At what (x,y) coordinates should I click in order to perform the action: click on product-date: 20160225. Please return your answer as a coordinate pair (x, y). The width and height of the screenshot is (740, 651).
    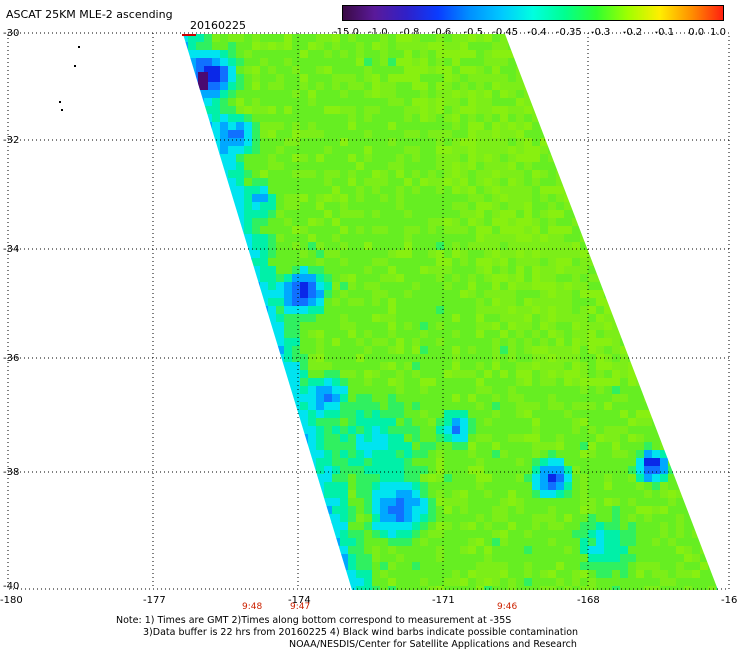
    Looking at the image, I should click on (218, 25).